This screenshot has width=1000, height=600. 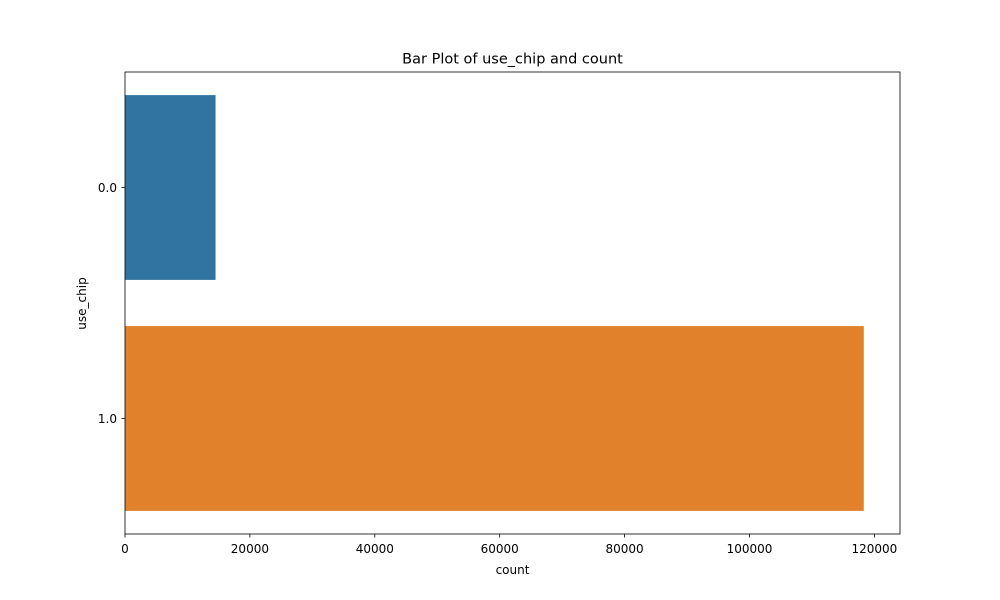 What do you see at coordinates (512, 60) in the screenshot?
I see `chart-title: Bar Plot of use_chip and count` at bounding box center [512, 60].